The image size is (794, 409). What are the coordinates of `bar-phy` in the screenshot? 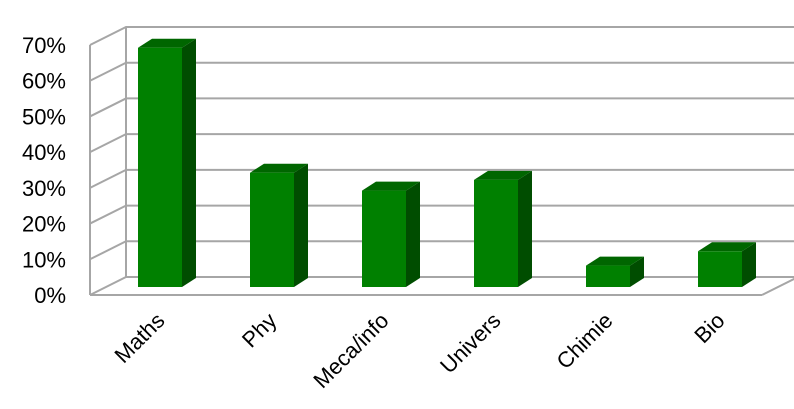 It's located at (279, 225).